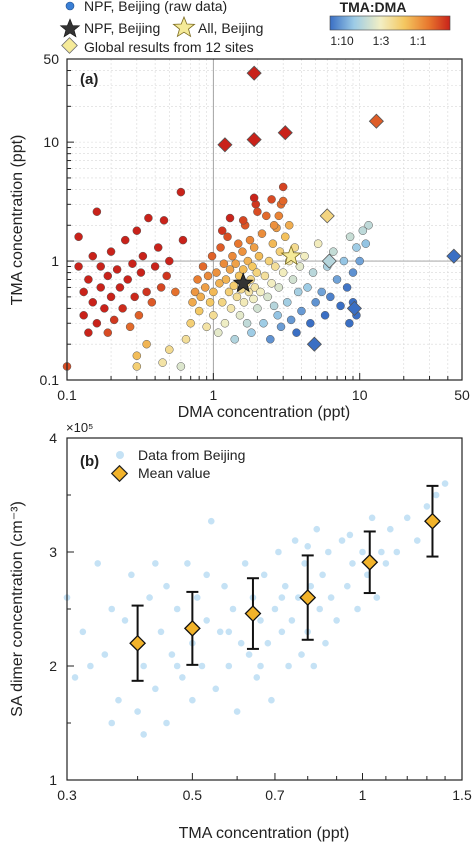 This screenshot has width=474, height=845. Describe the element at coordinates (275, 795) in the screenshot. I see `x-tick-label: 0.7` at that location.